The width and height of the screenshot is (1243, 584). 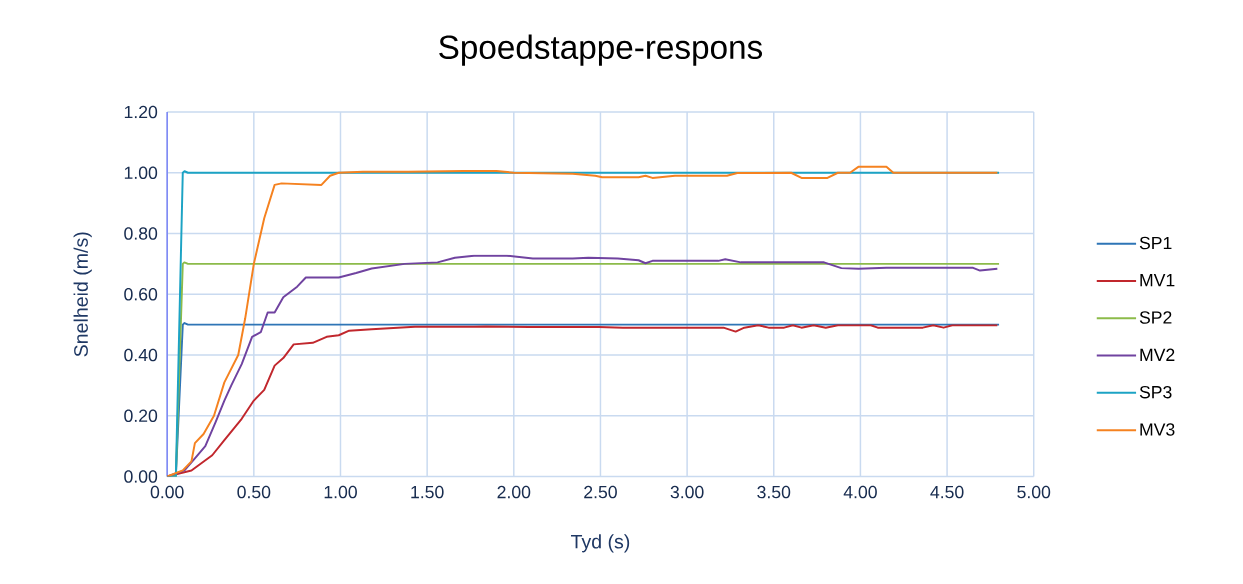 What do you see at coordinates (141, 355) in the screenshot?
I see `y-tick-label: 0.40` at bounding box center [141, 355].